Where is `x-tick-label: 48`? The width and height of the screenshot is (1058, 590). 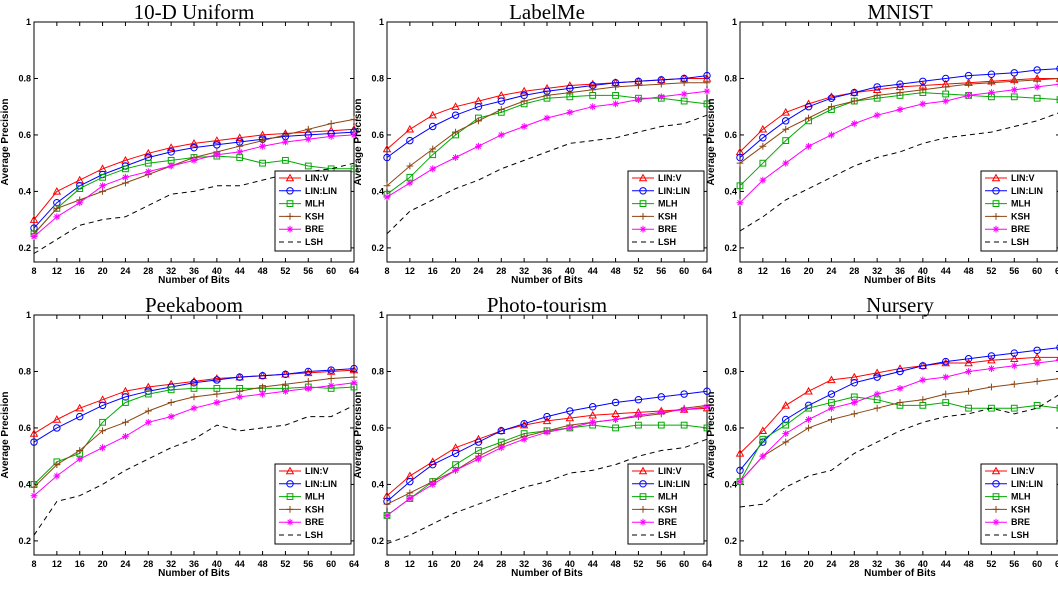 x-tick-label: 48 is located at coordinates (969, 564).